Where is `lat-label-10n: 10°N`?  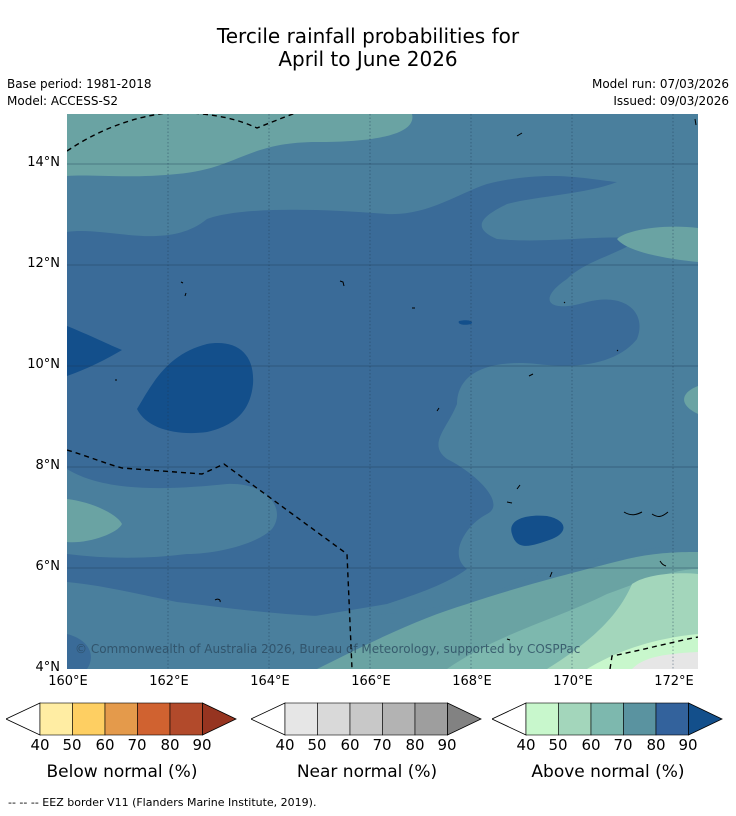
lat-label-10n: 10°N is located at coordinates (43, 364).